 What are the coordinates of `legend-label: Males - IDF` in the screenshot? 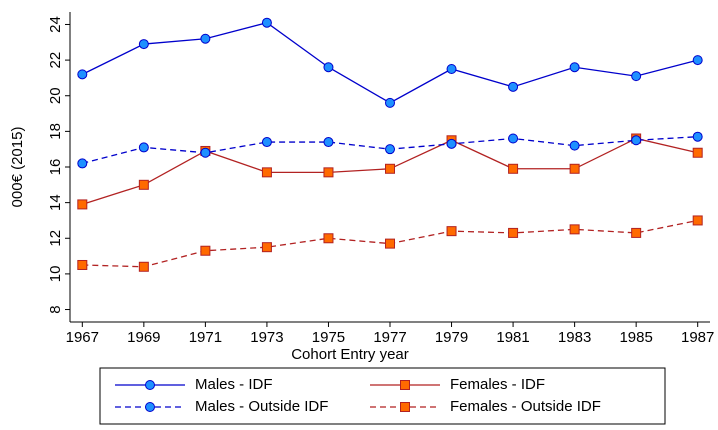 It's located at (234, 384).